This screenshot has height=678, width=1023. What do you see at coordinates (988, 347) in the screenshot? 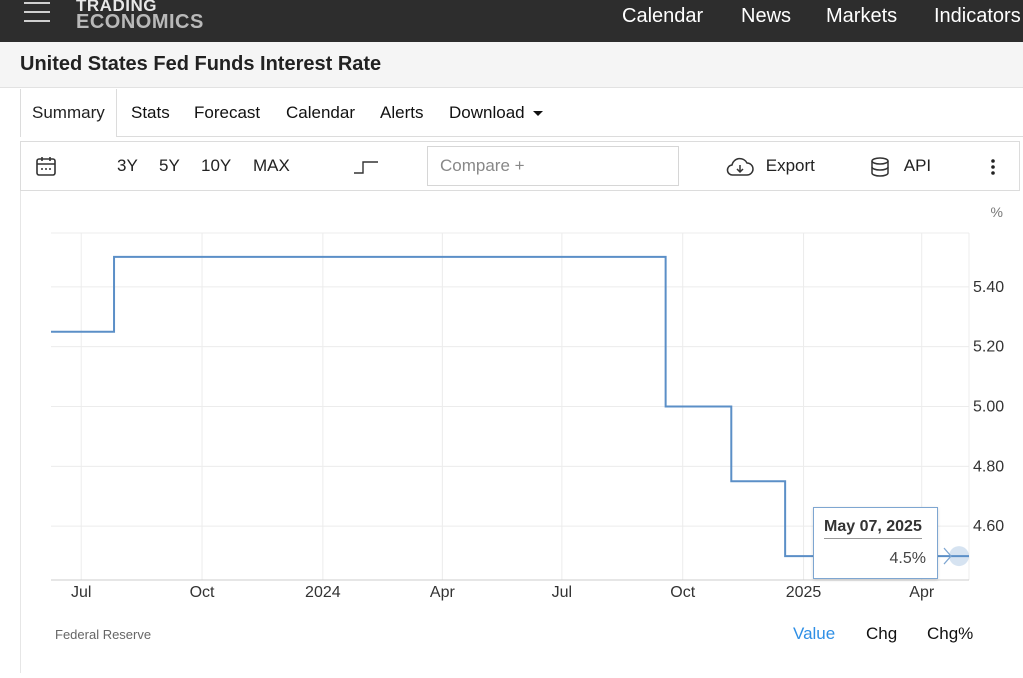
I see `y-tick-label: 5.20` at bounding box center [988, 347].